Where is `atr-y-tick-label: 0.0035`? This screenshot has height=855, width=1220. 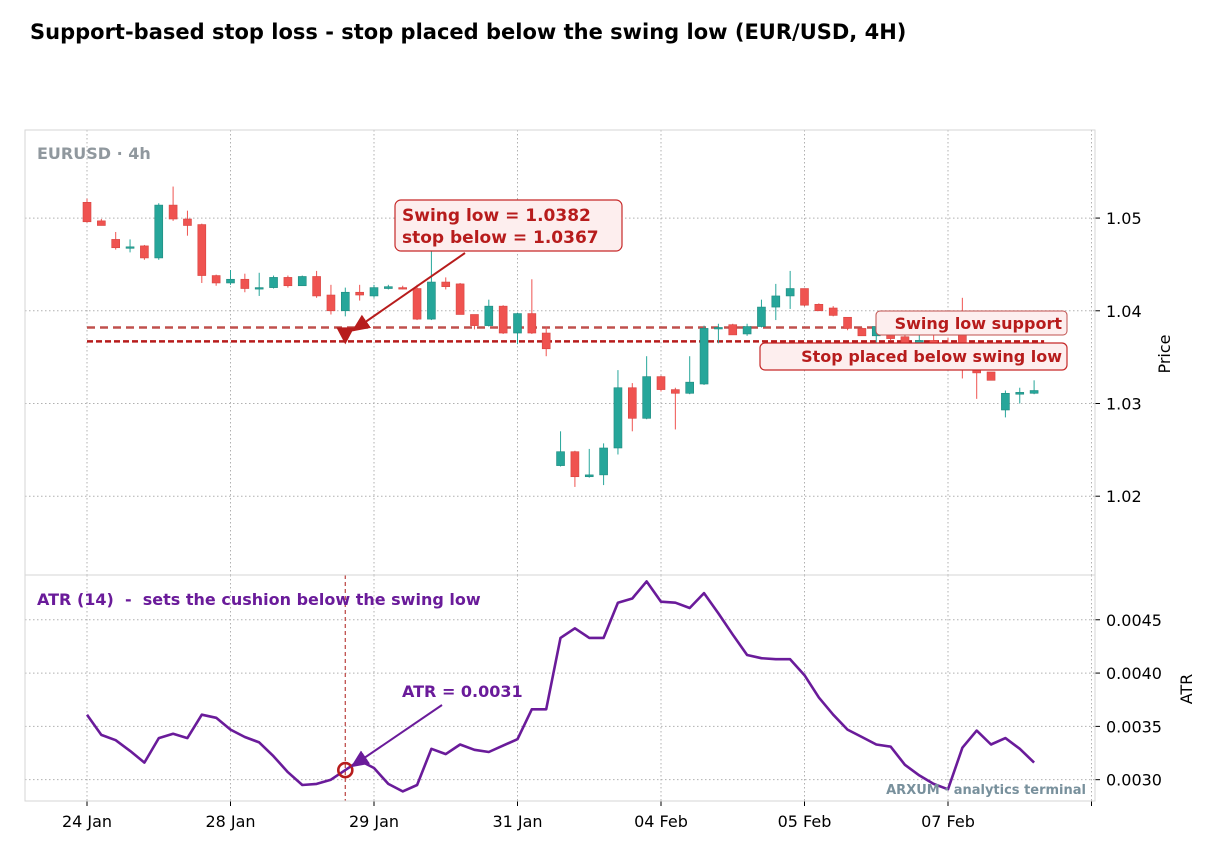 atr-y-tick-label: 0.0035 is located at coordinates (1134, 726).